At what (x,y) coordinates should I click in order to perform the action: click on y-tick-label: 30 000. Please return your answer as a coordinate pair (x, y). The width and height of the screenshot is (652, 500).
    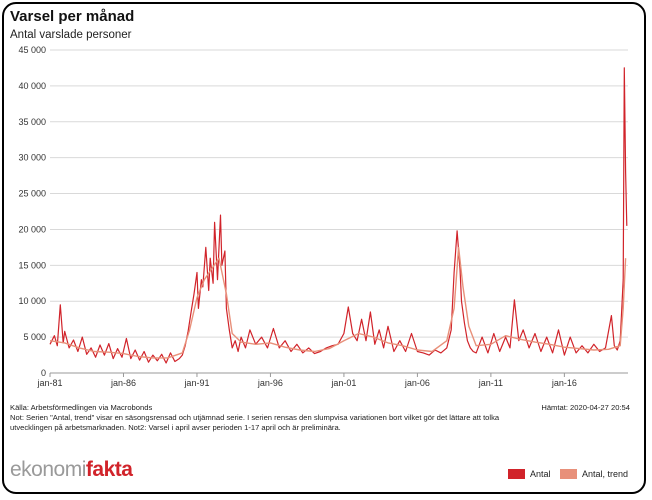
    Looking at the image, I should click on (32, 158).